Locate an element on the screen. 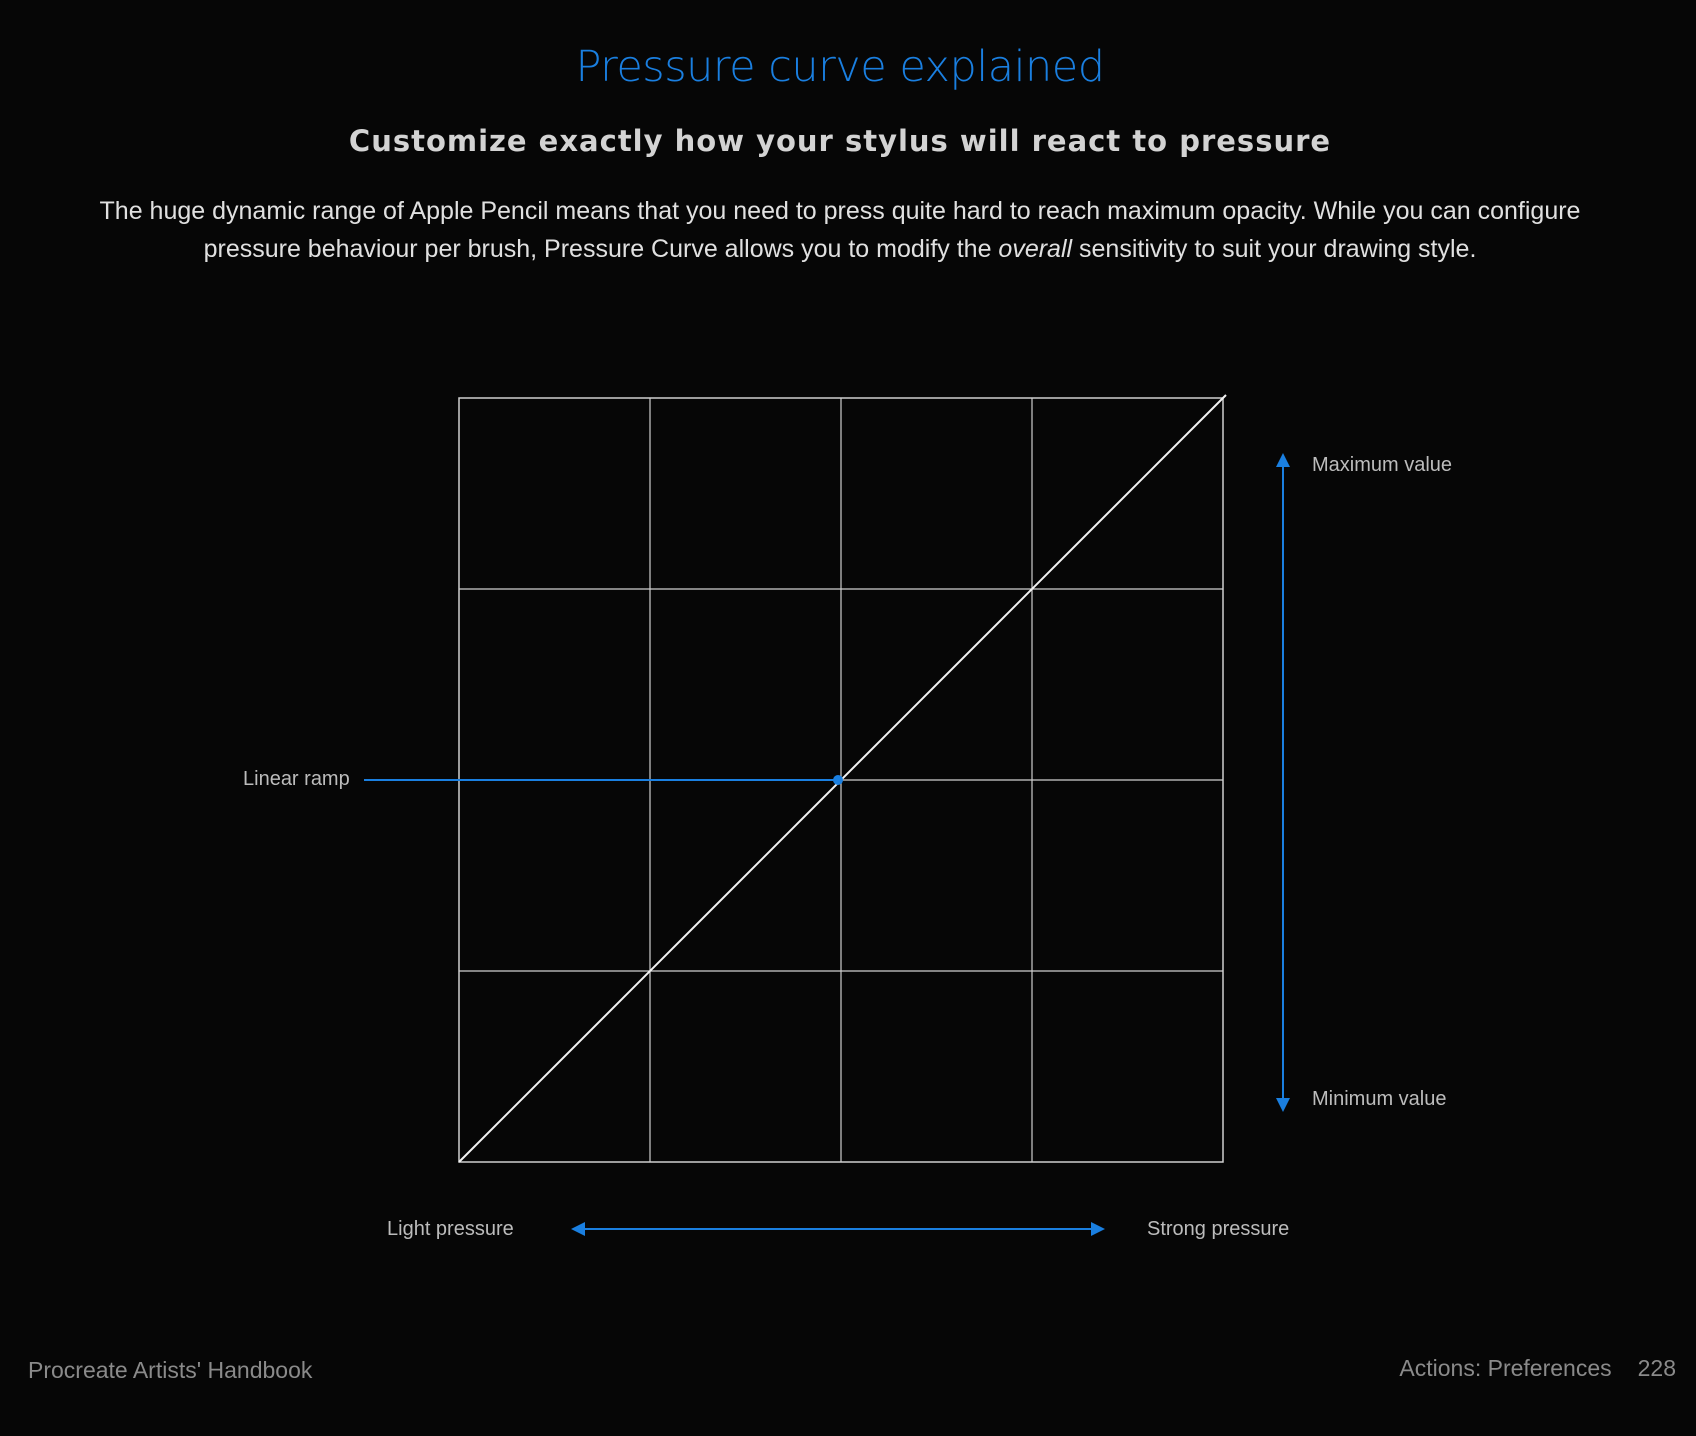 The height and width of the screenshot is (1436, 1696). light-pressure-label: Light pressure is located at coordinates (450, 1229).